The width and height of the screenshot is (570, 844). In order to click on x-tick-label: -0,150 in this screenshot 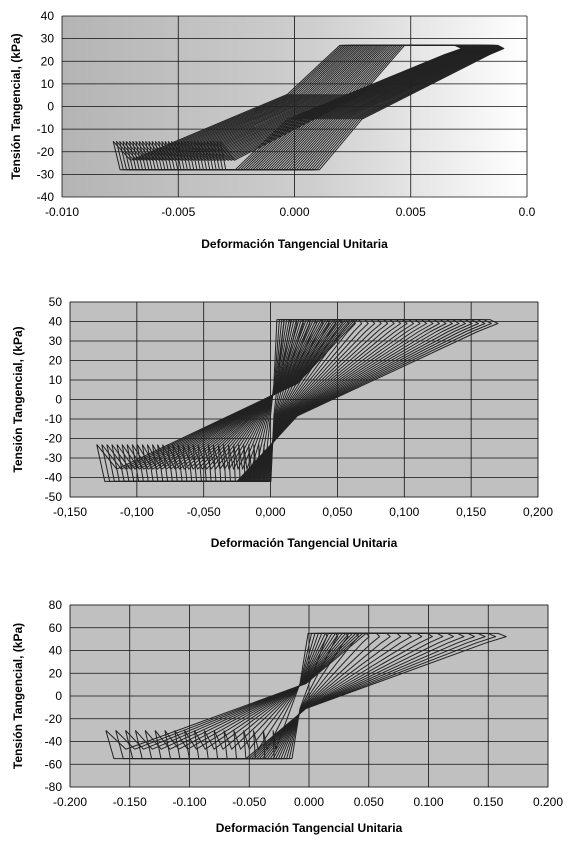, I will do `click(70, 512)`.